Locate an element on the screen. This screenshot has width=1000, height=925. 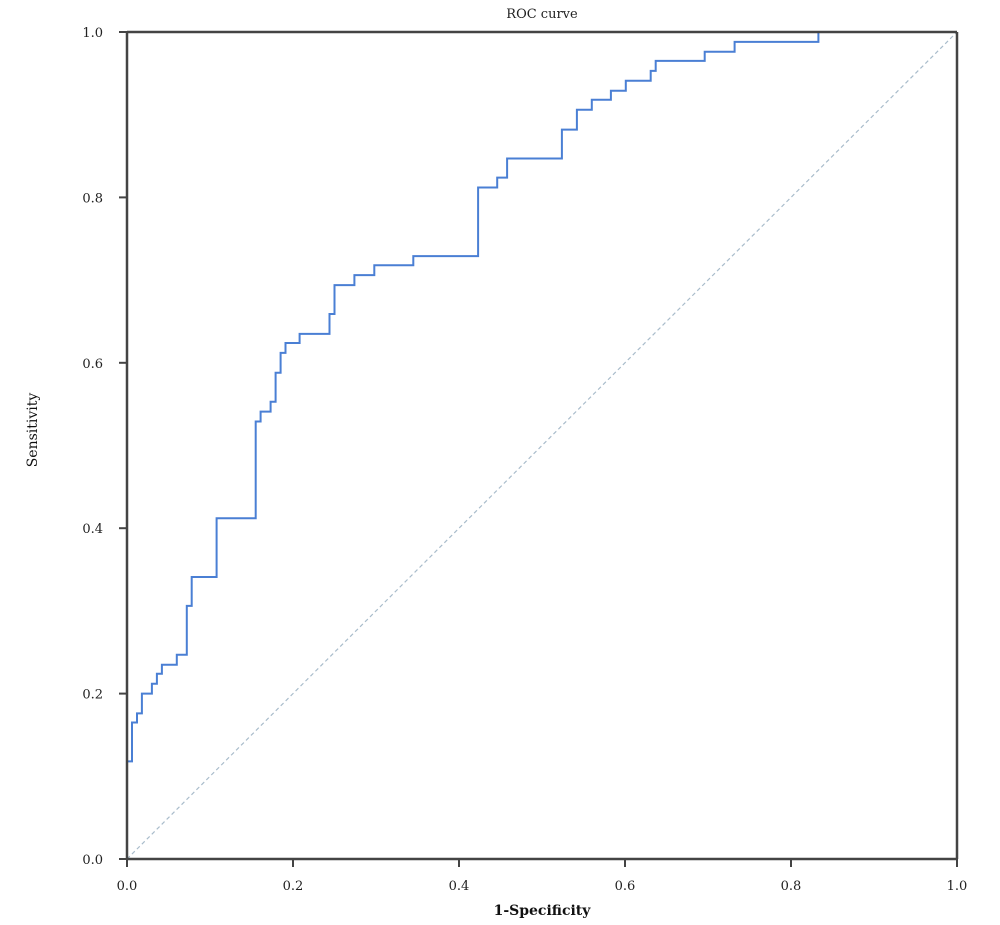
x-tick-label: 1.0 is located at coordinates (957, 886).